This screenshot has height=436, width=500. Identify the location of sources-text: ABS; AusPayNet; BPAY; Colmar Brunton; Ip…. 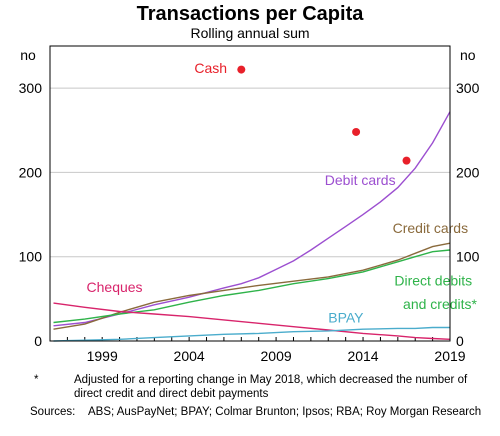
(285, 412).